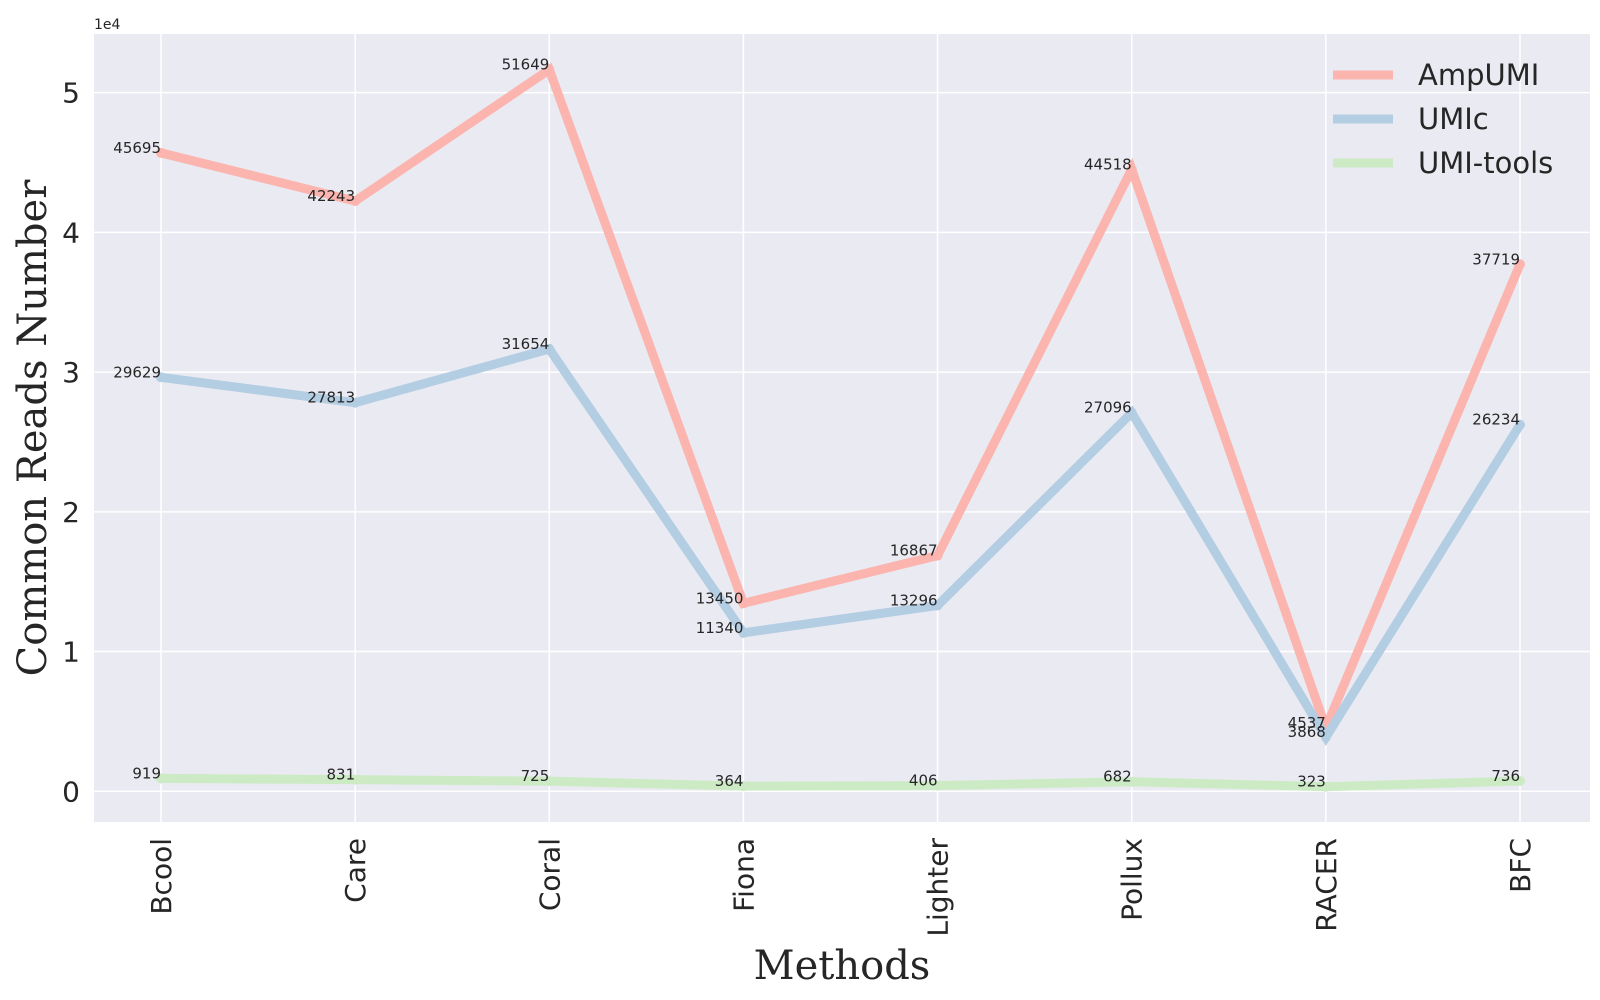  I want to click on data-label: 16867, so click(914, 551).